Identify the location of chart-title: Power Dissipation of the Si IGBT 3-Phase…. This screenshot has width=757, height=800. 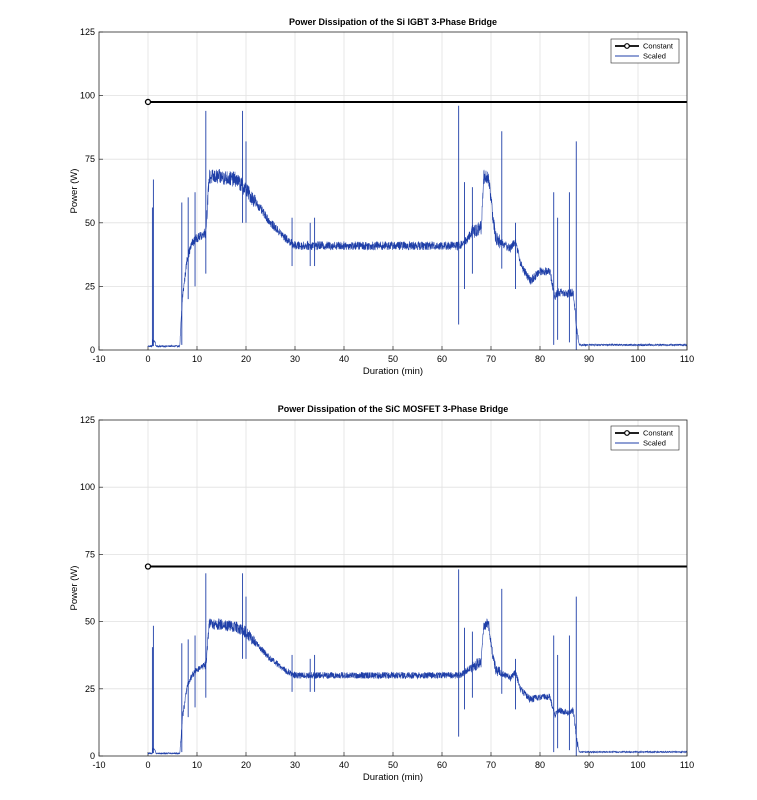
(393, 22).